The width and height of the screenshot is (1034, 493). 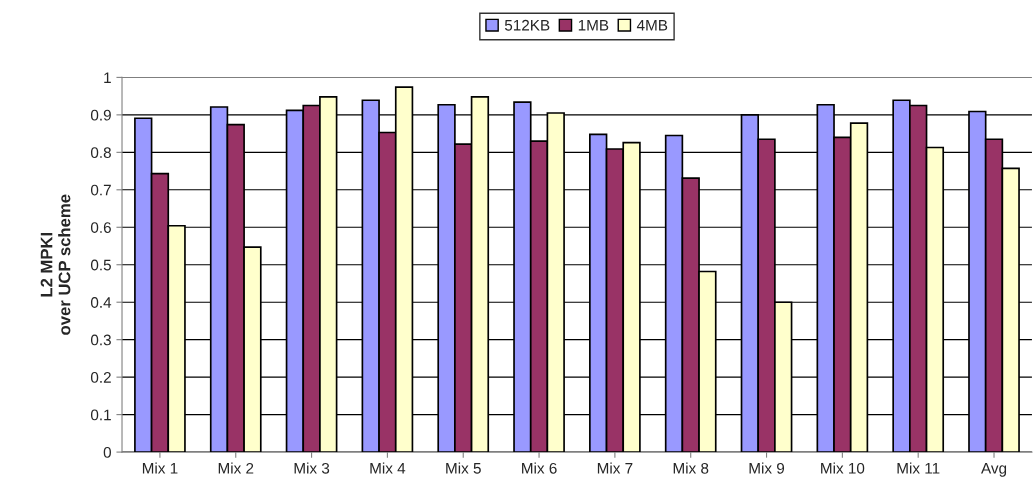 I want to click on y-tick-label: 0.9, so click(x=100, y=115).